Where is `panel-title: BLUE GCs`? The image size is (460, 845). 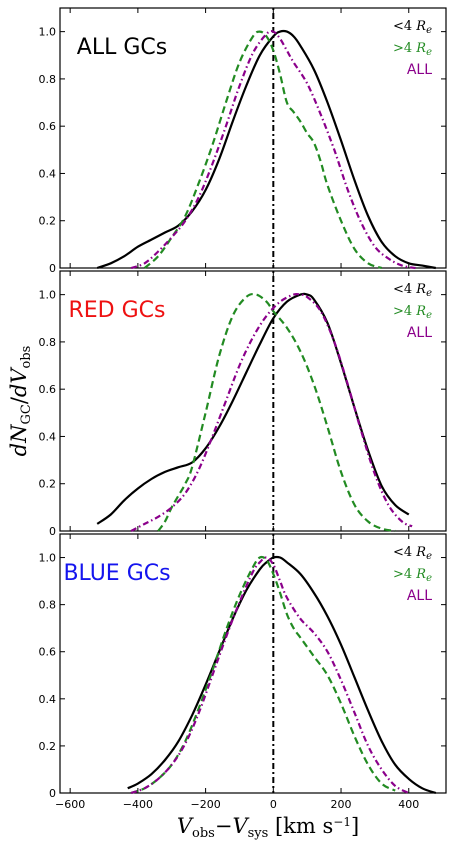
panel-title: BLUE GCs is located at coordinates (116, 573).